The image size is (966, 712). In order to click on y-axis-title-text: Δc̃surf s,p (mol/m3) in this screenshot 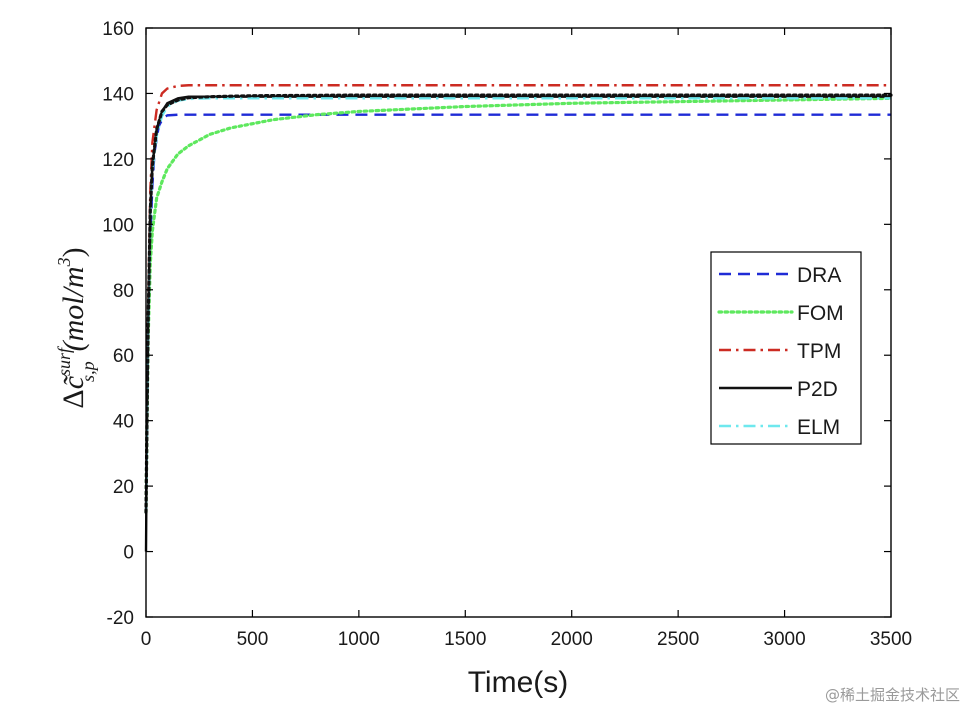, I will do `click(76, 327)`.